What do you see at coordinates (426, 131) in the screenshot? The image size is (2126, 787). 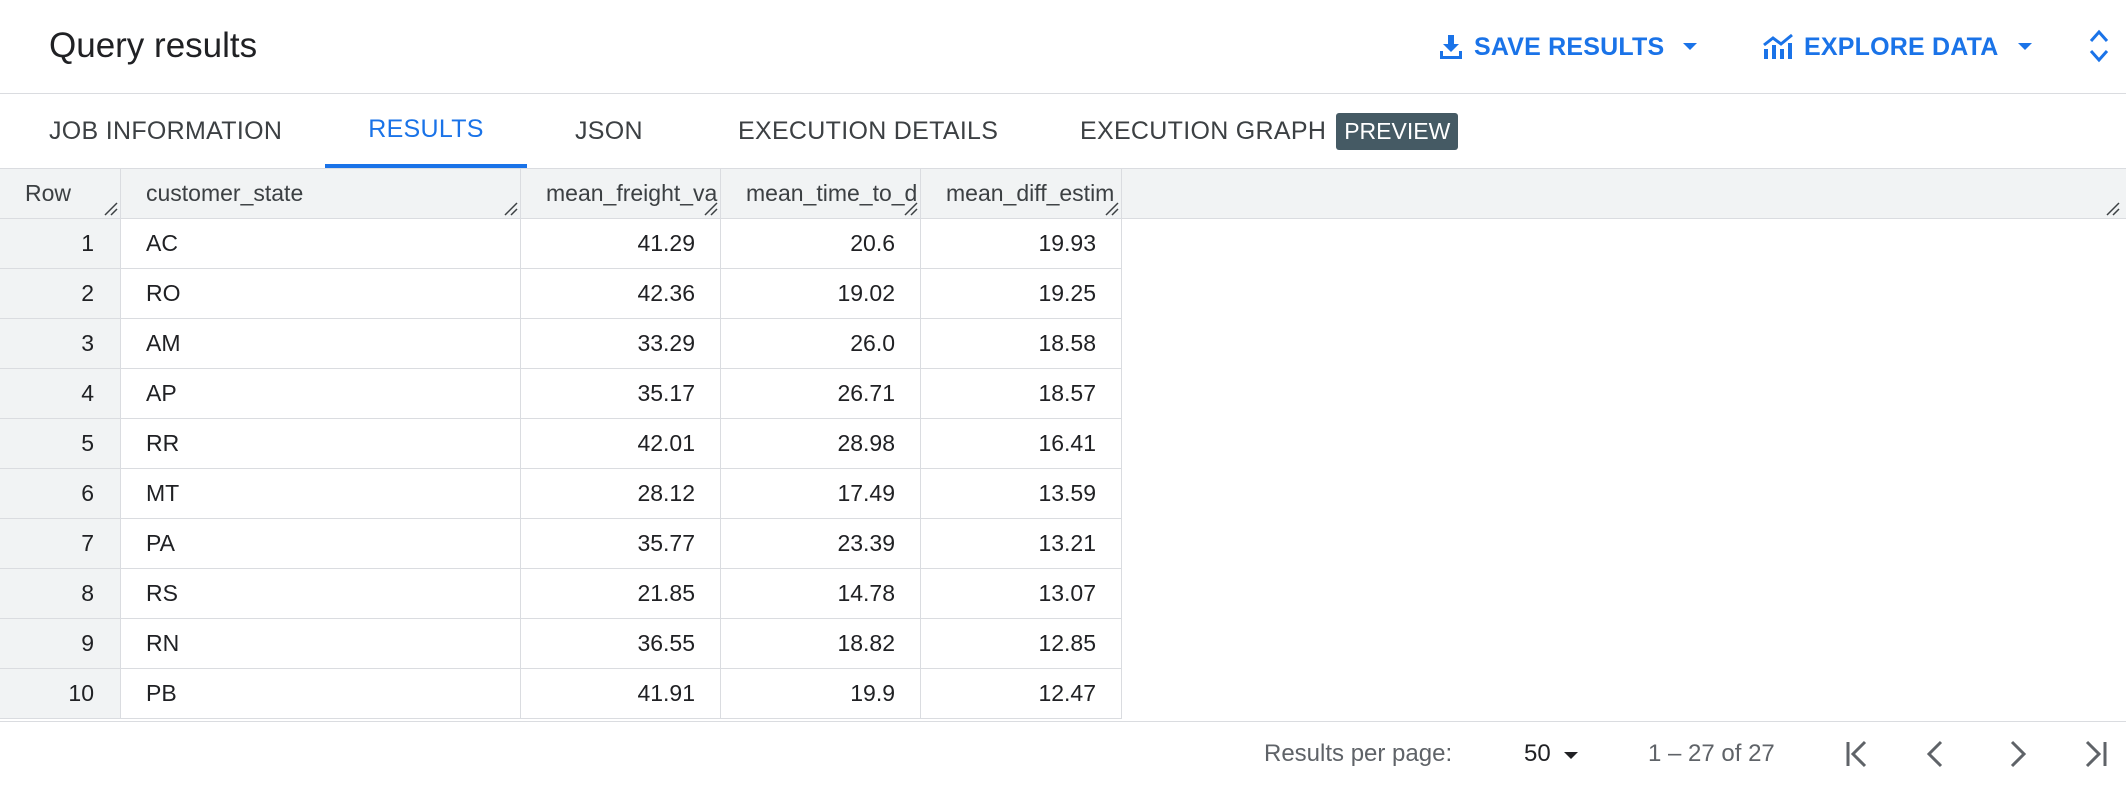 I see `tab-results: RESULTS` at bounding box center [426, 131].